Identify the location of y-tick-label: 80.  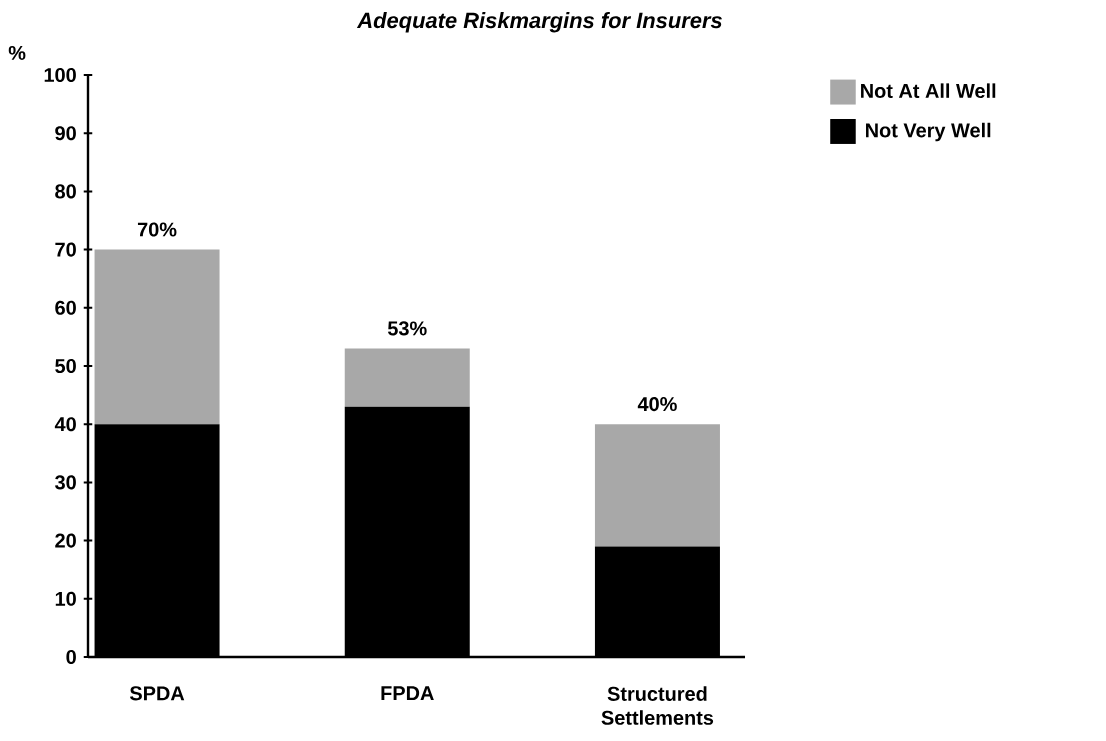
(65, 191).